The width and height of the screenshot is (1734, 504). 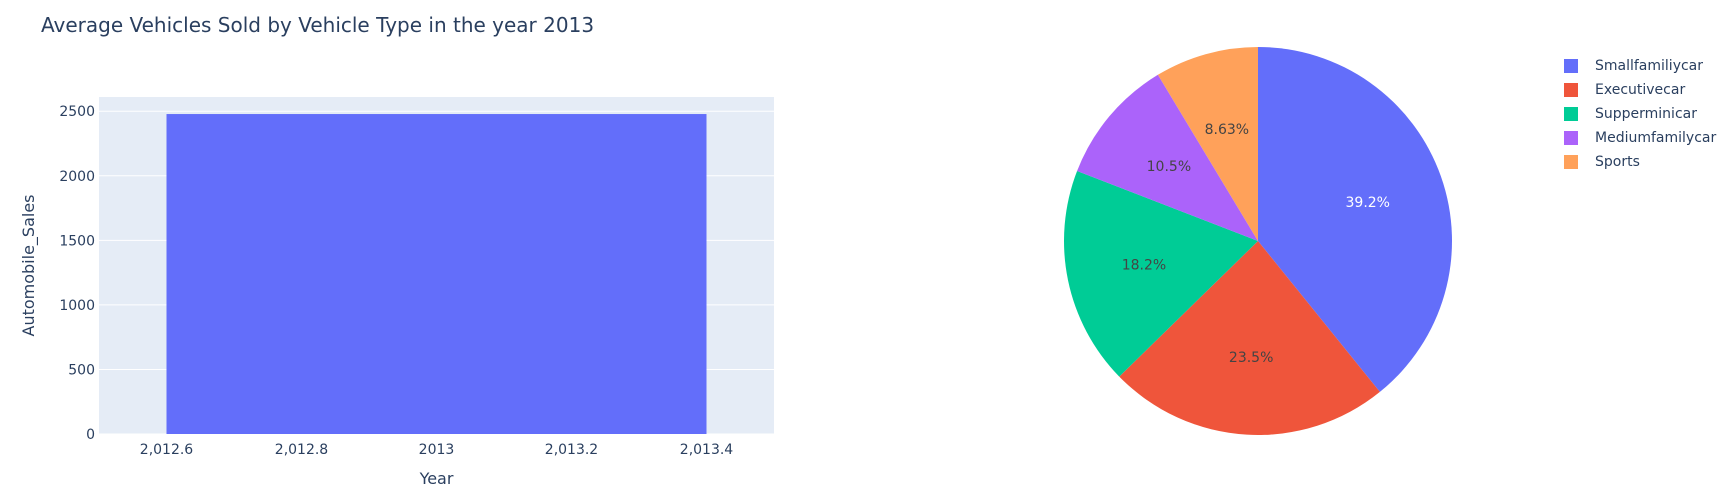 I want to click on x-tick-label: 2,012.6, so click(x=167, y=450).